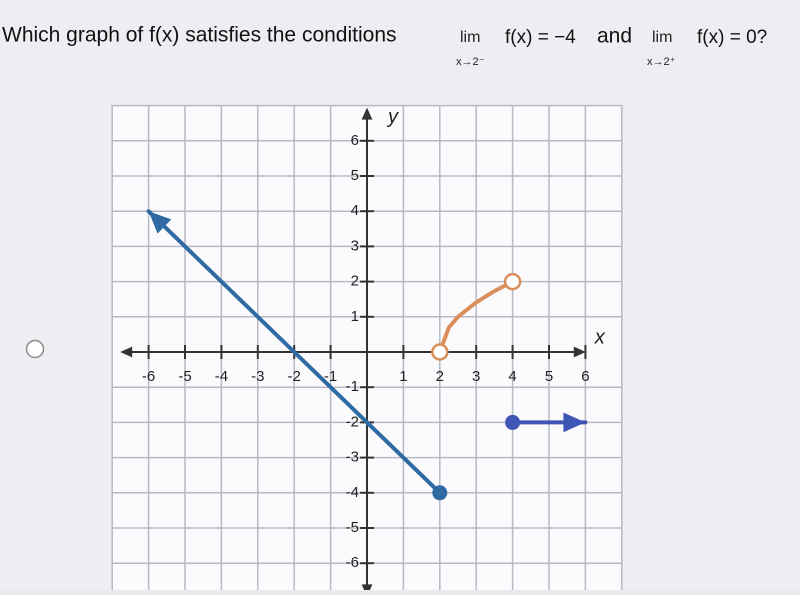  I want to click on question-joiner: and, so click(614, 36).